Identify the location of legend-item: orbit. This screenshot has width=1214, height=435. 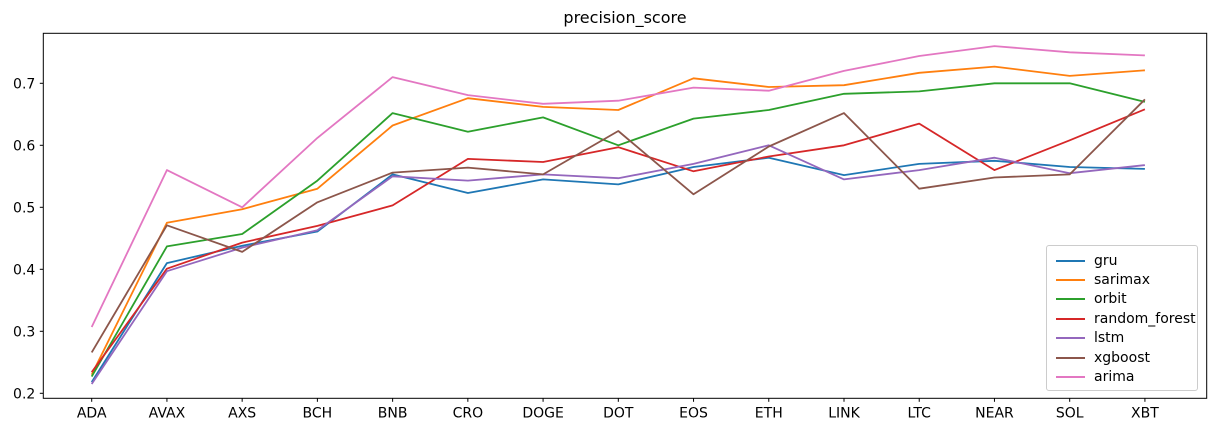
(1126, 299).